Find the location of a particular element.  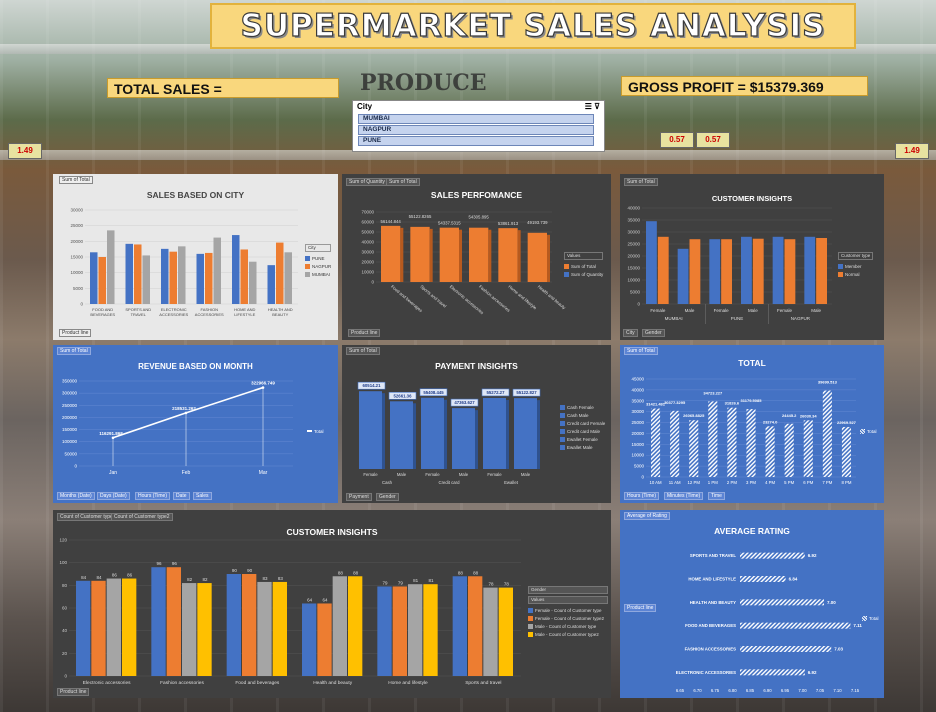

x-tick-label: 5 PM is located at coordinates (789, 482).